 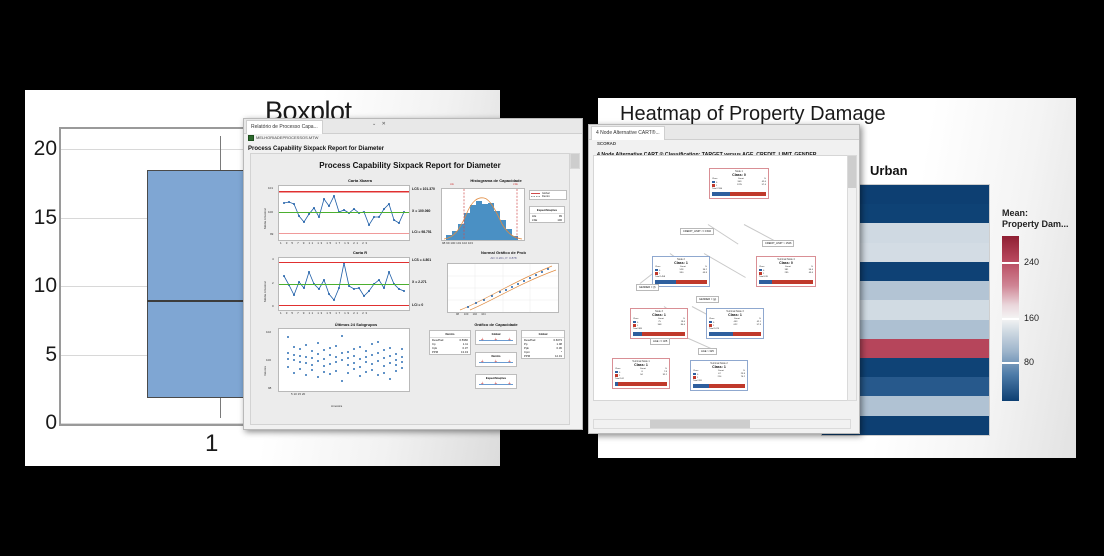 I want to click on histogram-title: Histograma de Capacidade, so click(x=496, y=180).